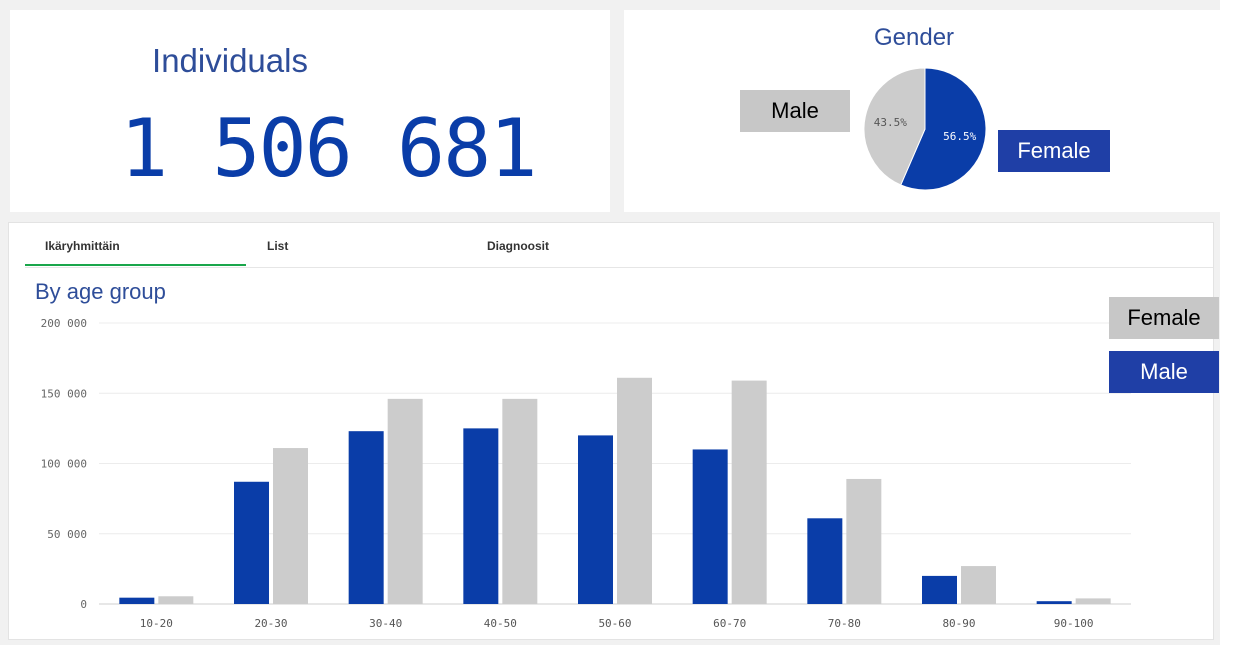 The image size is (1242, 661). Describe the element at coordinates (82, 246) in the screenshot. I see `tab-ikaryhmittain: Ikäryhmittäin` at that location.